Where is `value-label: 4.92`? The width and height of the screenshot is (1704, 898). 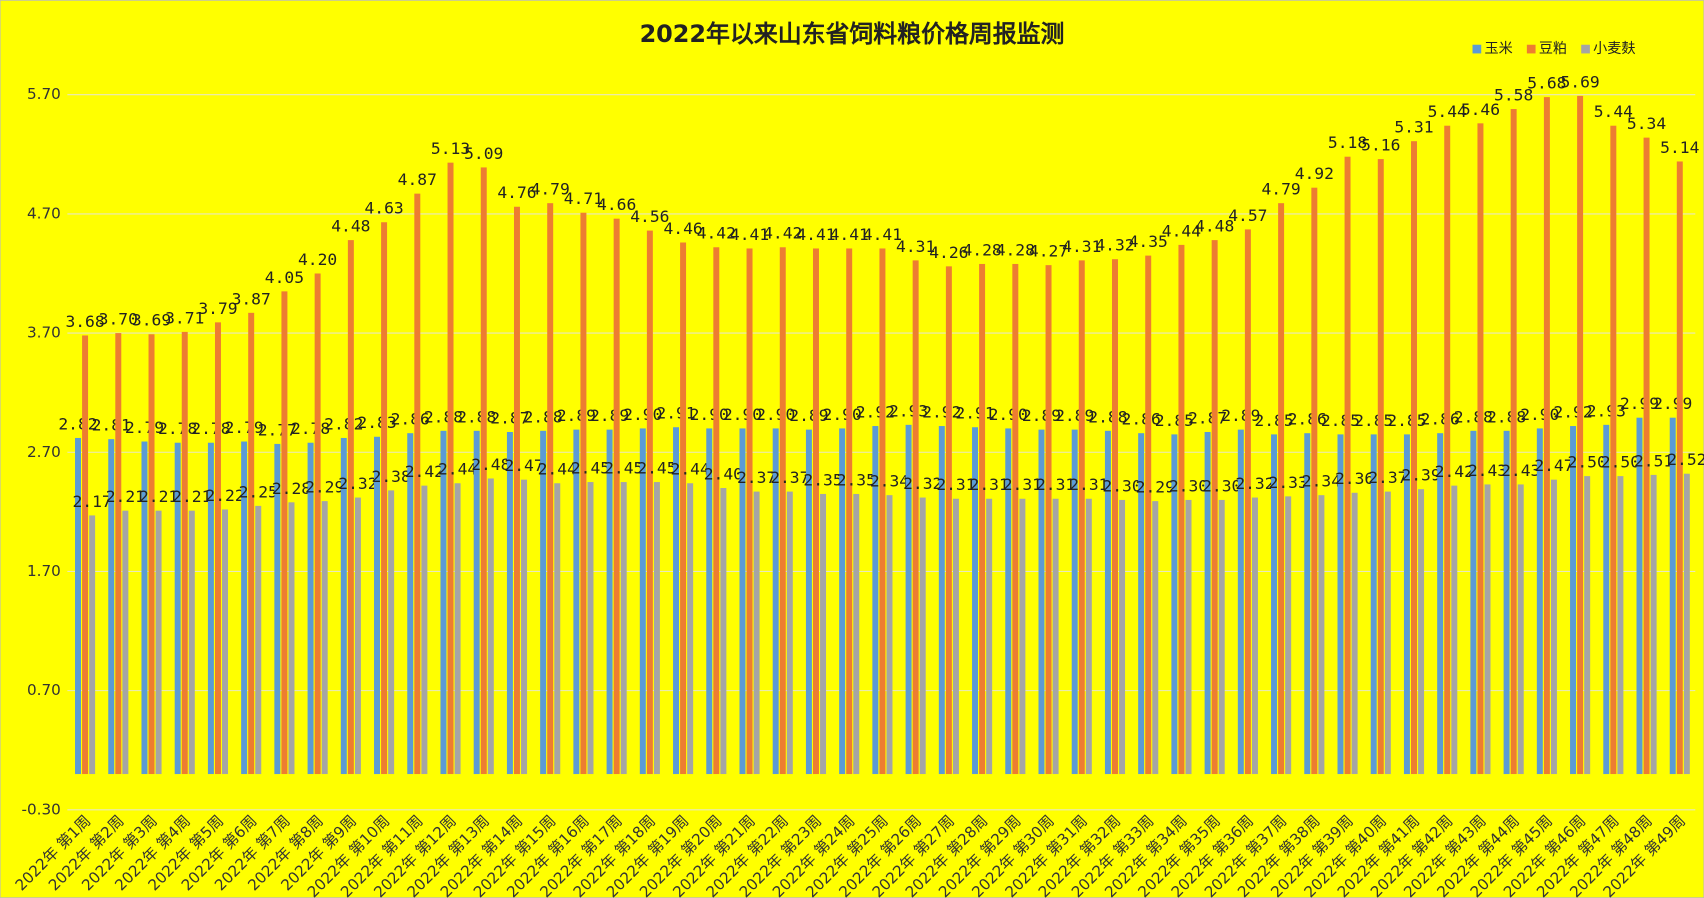
value-label: 4.92 is located at coordinates (1314, 173).